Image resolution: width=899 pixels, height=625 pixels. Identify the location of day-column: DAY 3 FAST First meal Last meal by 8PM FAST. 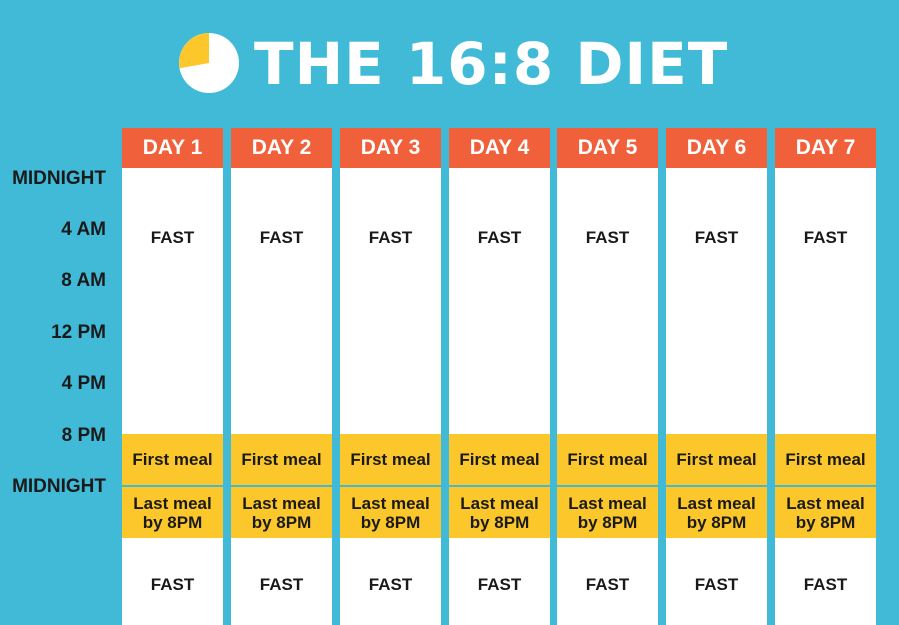
(390, 376).